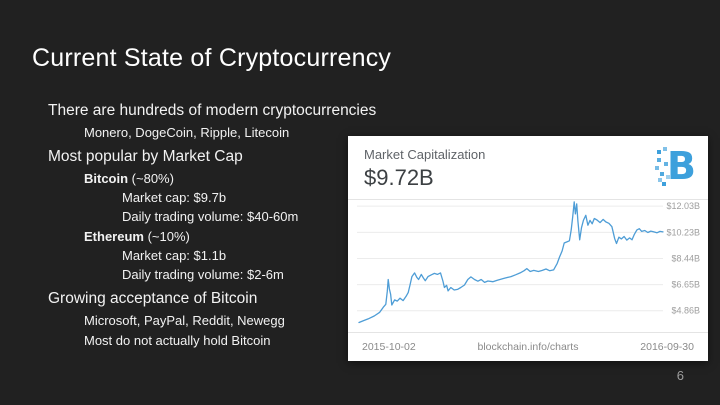 Image resolution: width=720 pixels, height=405 pixels. I want to click on chart-source-label: blockchain.info/charts, so click(528, 347).